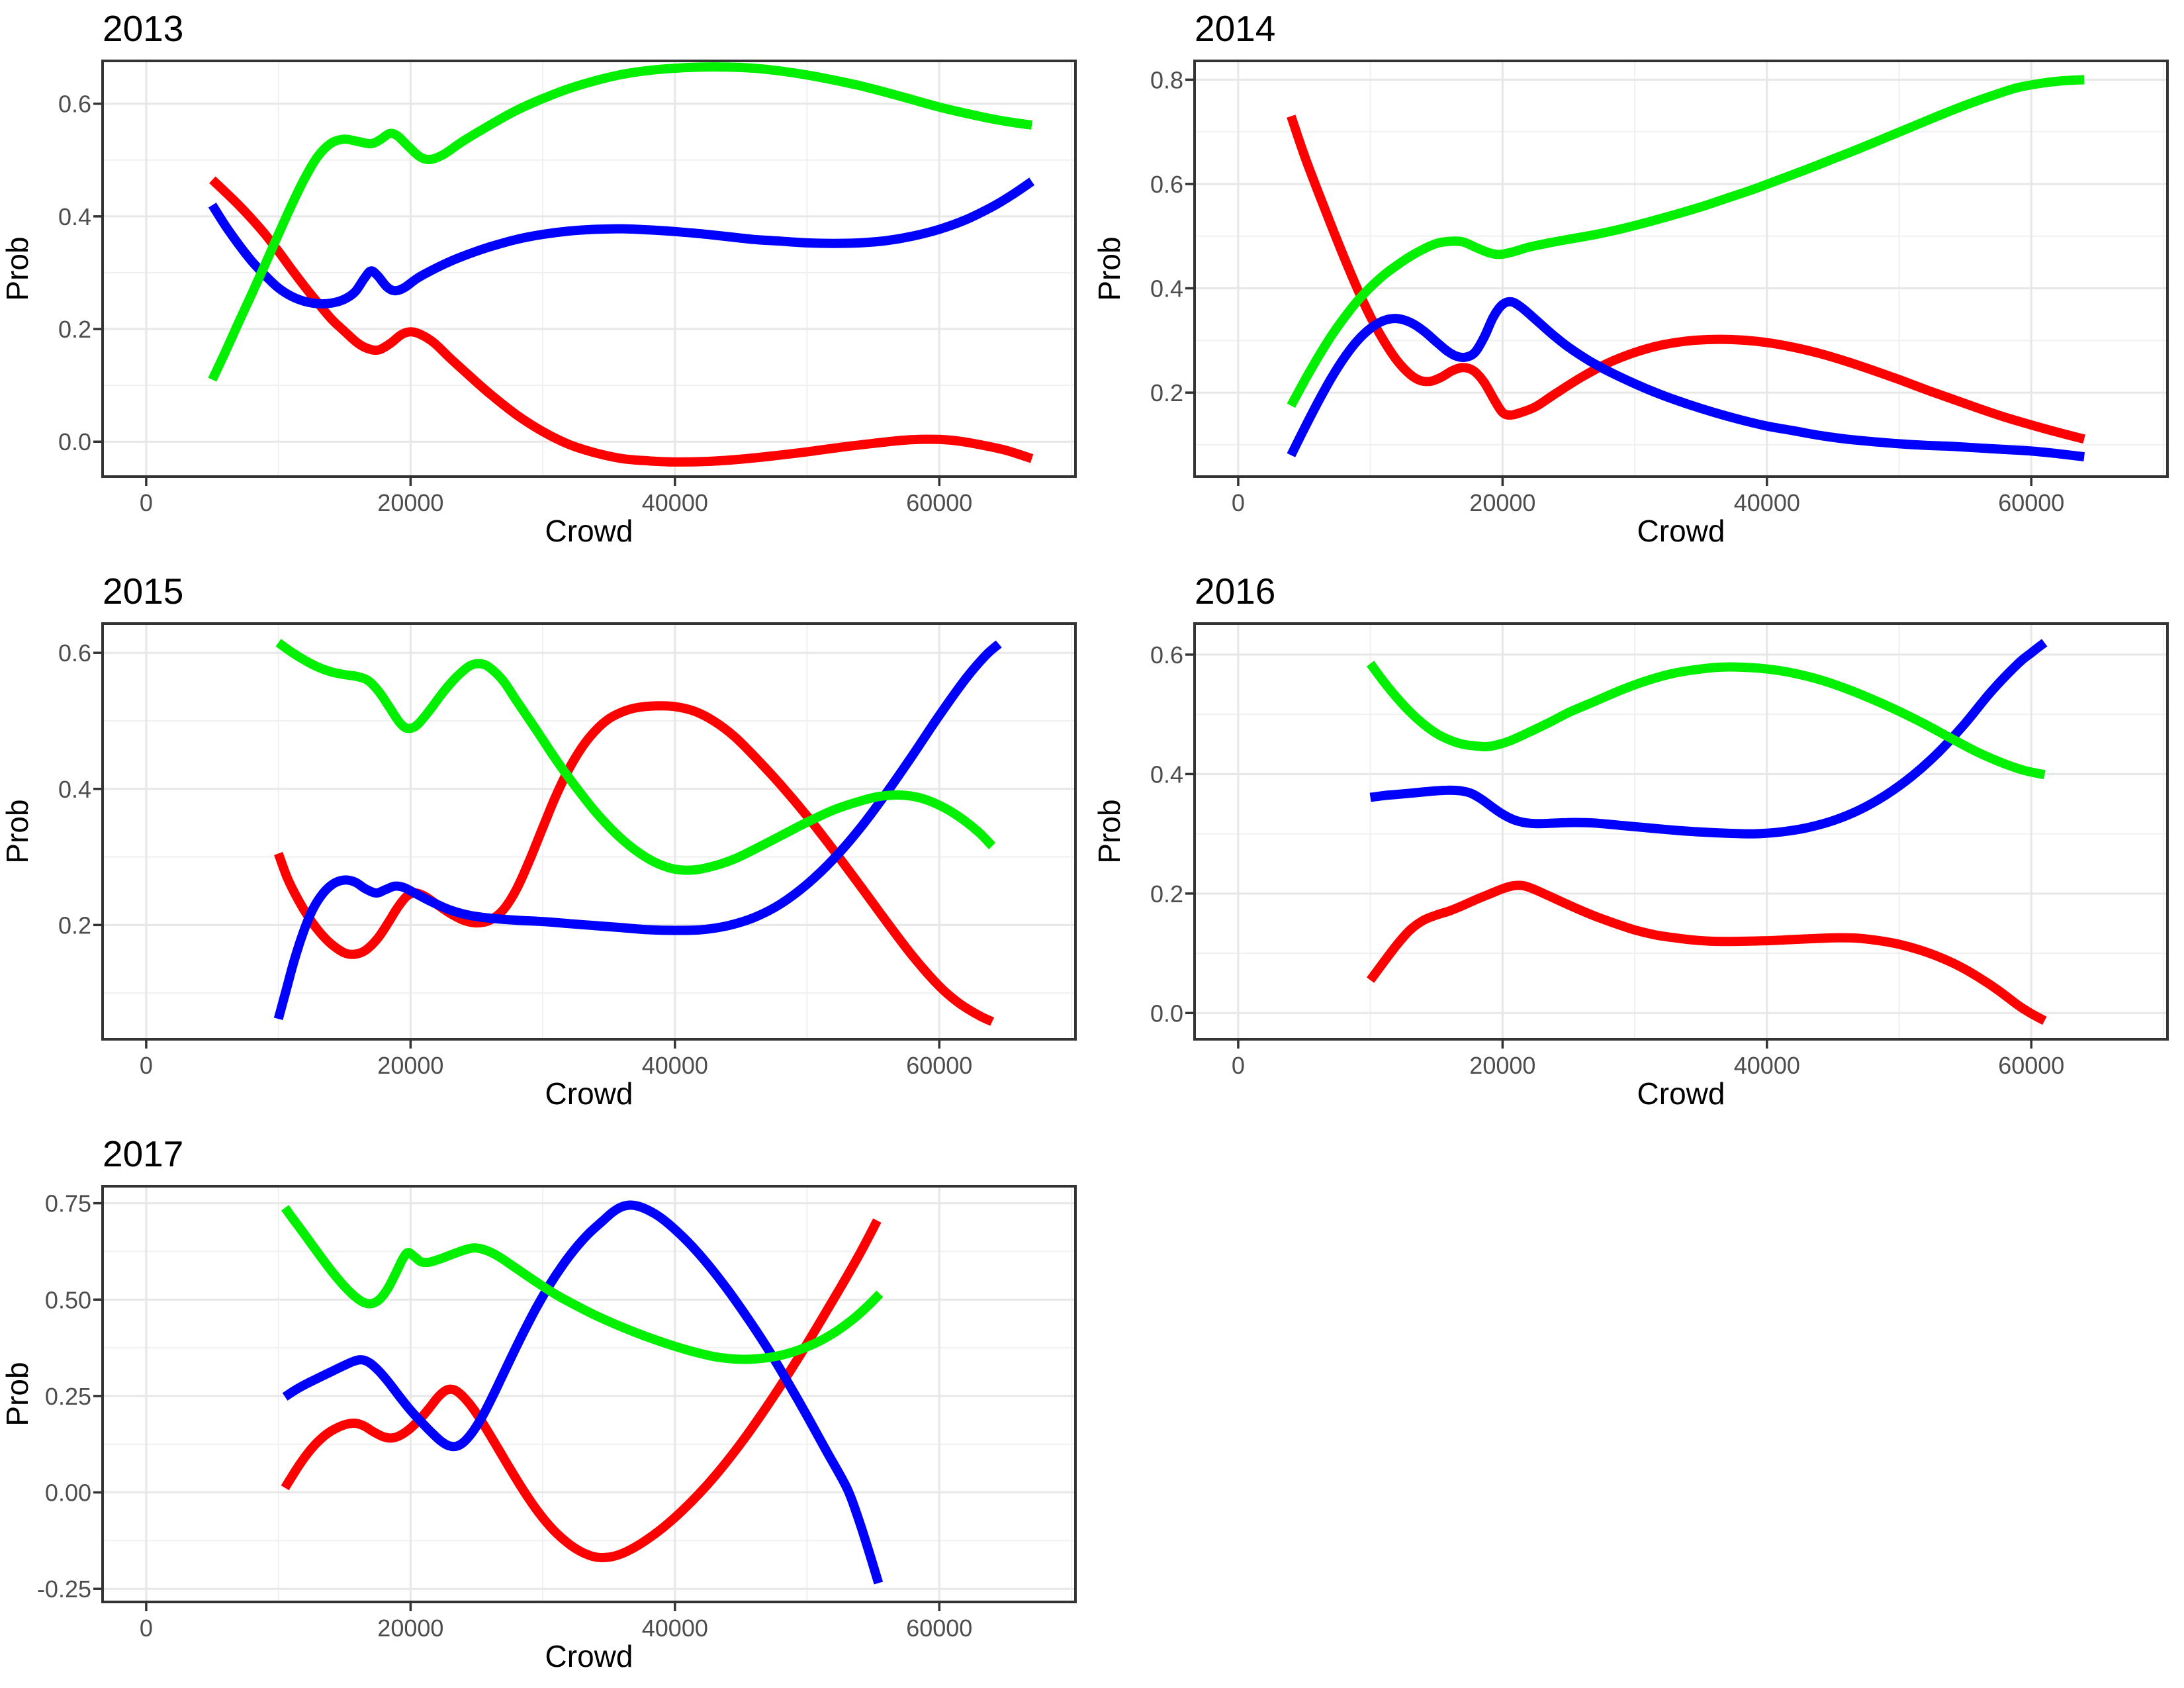  I want to click on y-axis: 0.2 0.4 0.6 0.8, so click(1171, 236).